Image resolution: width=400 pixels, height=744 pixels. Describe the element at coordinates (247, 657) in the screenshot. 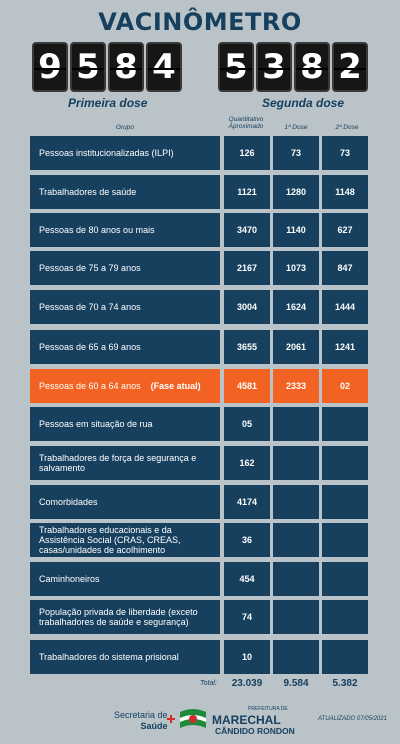

I see `row-quantity: 10` at that location.